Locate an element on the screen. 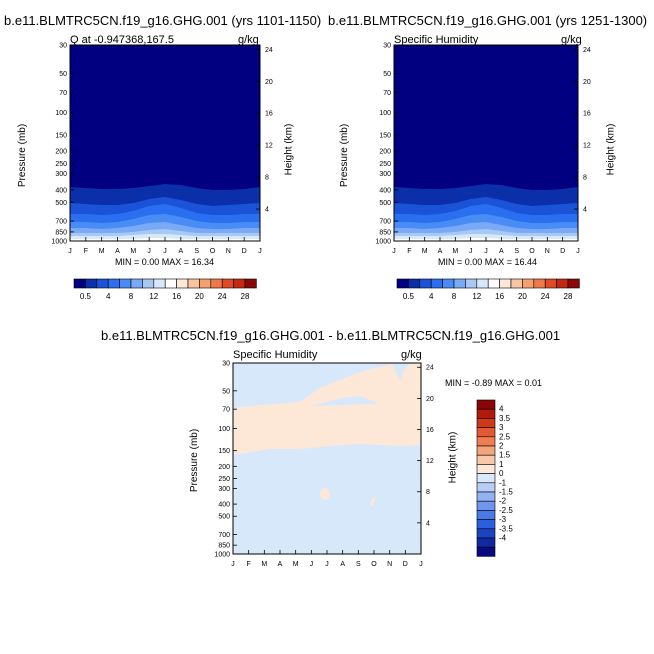  panel3-ytick-label: 50 is located at coordinates (226, 391).